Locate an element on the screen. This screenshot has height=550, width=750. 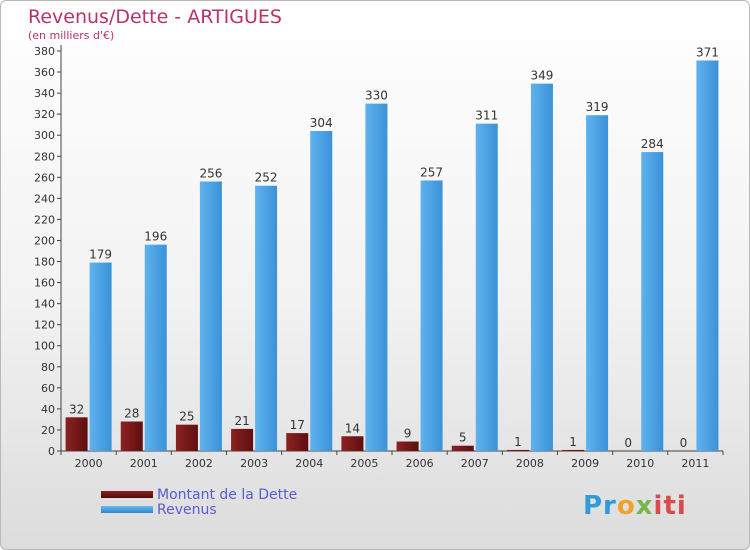
y-tick-label: 20 is located at coordinates (48, 430).